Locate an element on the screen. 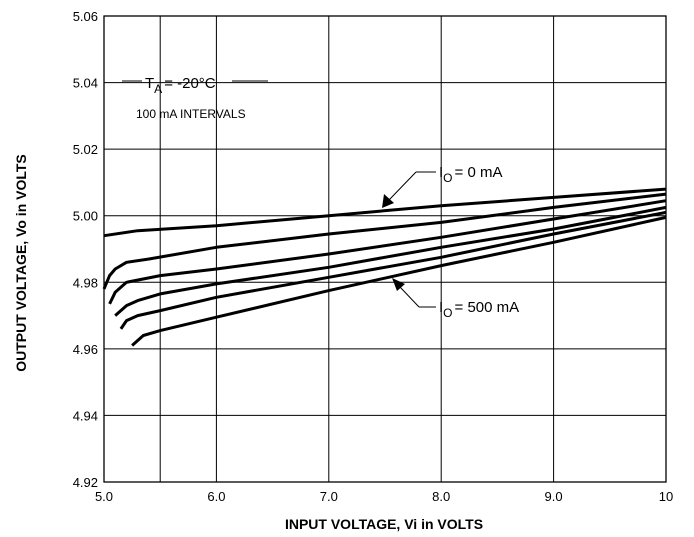 The width and height of the screenshot is (694, 537). io-top-label: IO = 0 mA is located at coordinates (470, 174).